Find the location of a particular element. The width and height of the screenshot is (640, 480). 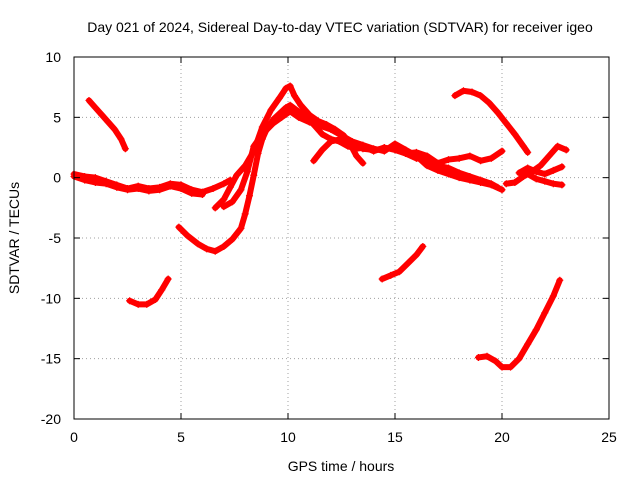

x-tick-label: 15 is located at coordinates (395, 437).